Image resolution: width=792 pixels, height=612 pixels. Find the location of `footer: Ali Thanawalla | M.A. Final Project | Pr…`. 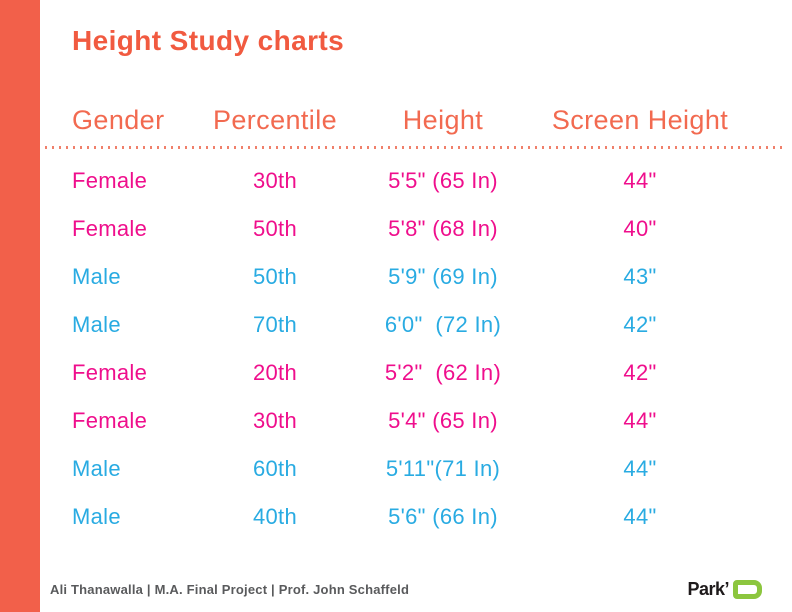

footer: Ali Thanawalla | M.A. Final Project | Pr… is located at coordinates (406, 589).